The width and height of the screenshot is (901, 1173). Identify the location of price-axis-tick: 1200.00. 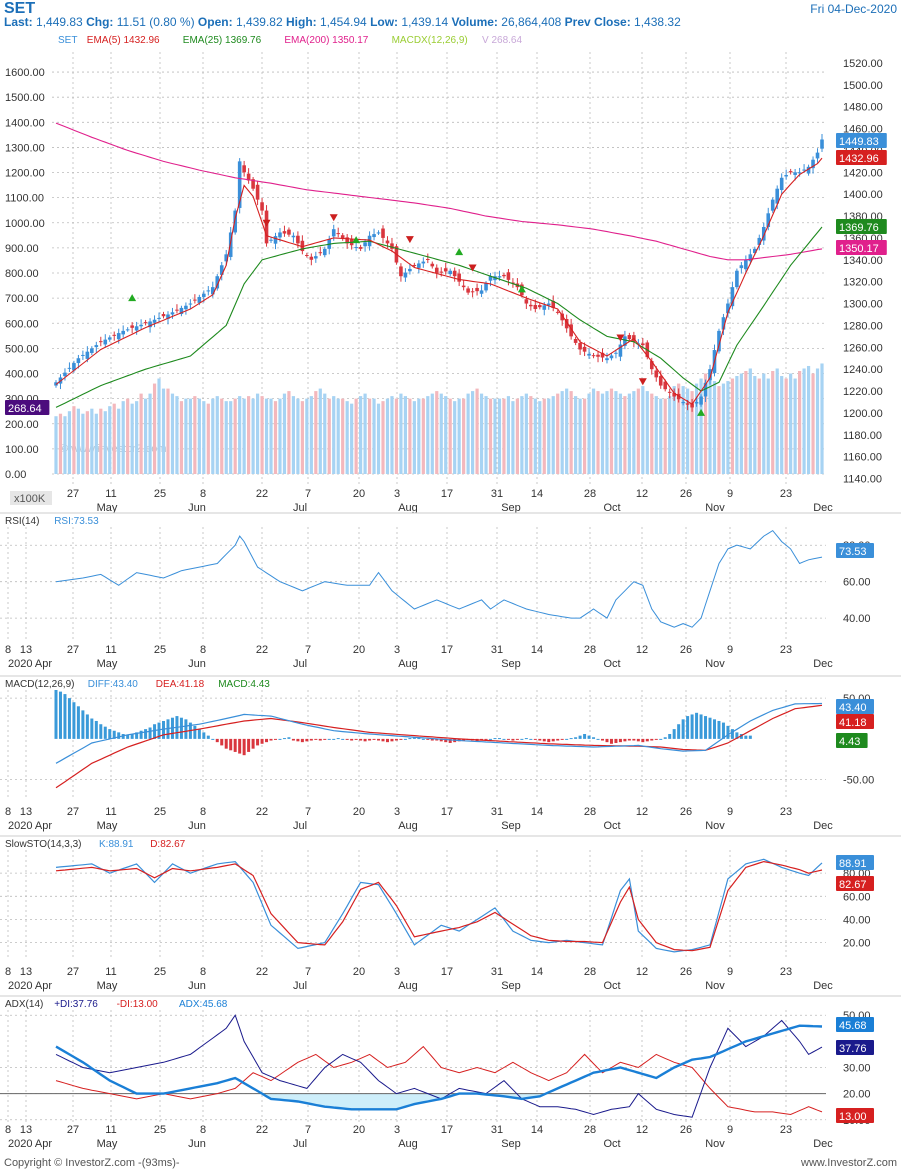
(863, 414).